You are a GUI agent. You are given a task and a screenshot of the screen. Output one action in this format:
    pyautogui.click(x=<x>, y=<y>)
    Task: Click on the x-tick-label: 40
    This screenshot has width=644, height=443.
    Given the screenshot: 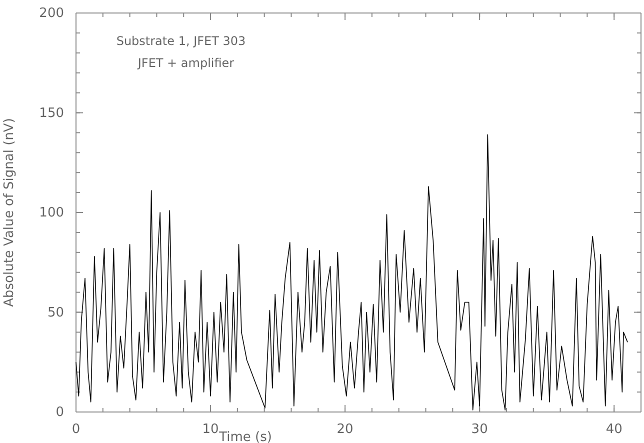 What is the action you would take?
    pyautogui.click(x=614, y=430)
    